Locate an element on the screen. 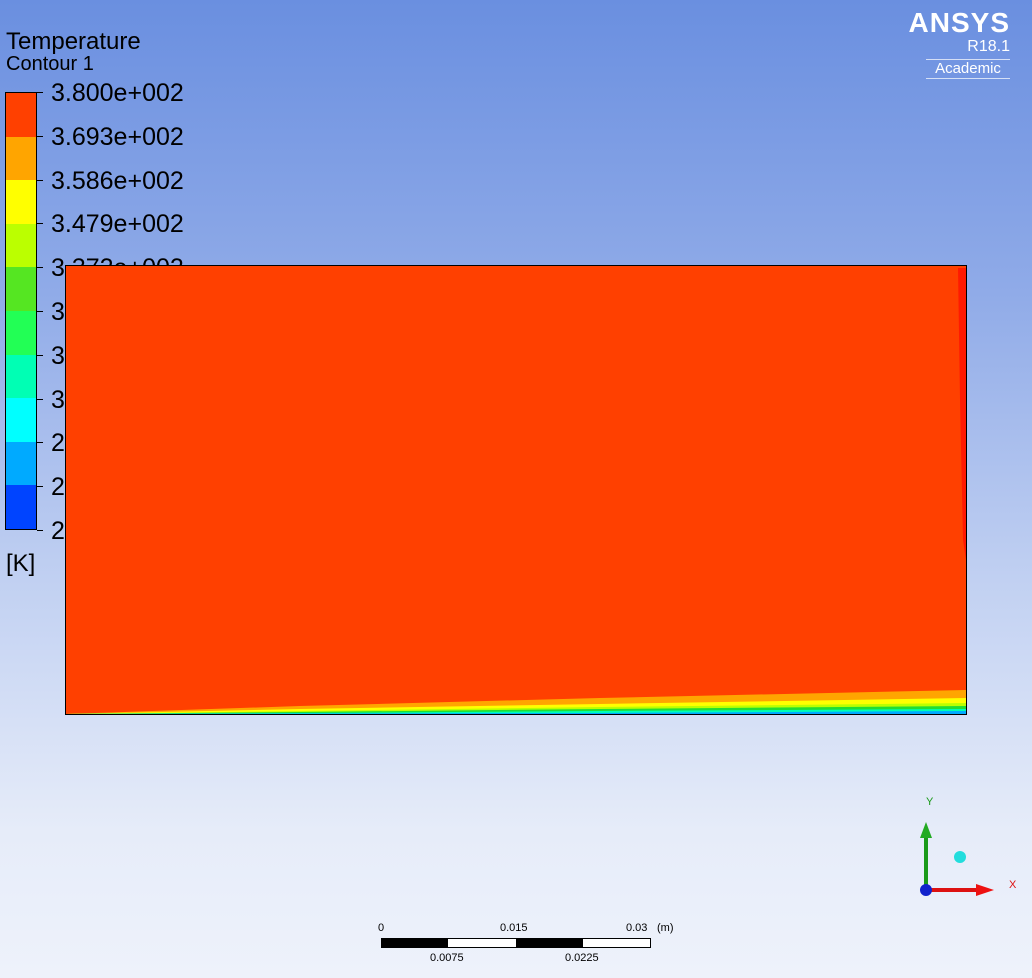 The width and height of the screenshot is (1032, 978). color-legend-bar is located at coordinates (21, 311).